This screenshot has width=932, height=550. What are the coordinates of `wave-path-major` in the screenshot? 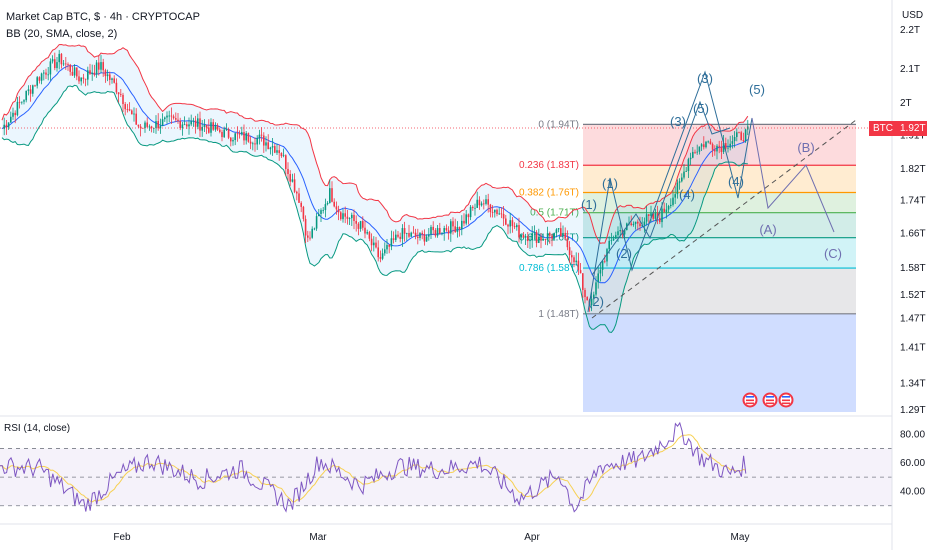 It's located at (670, 191).